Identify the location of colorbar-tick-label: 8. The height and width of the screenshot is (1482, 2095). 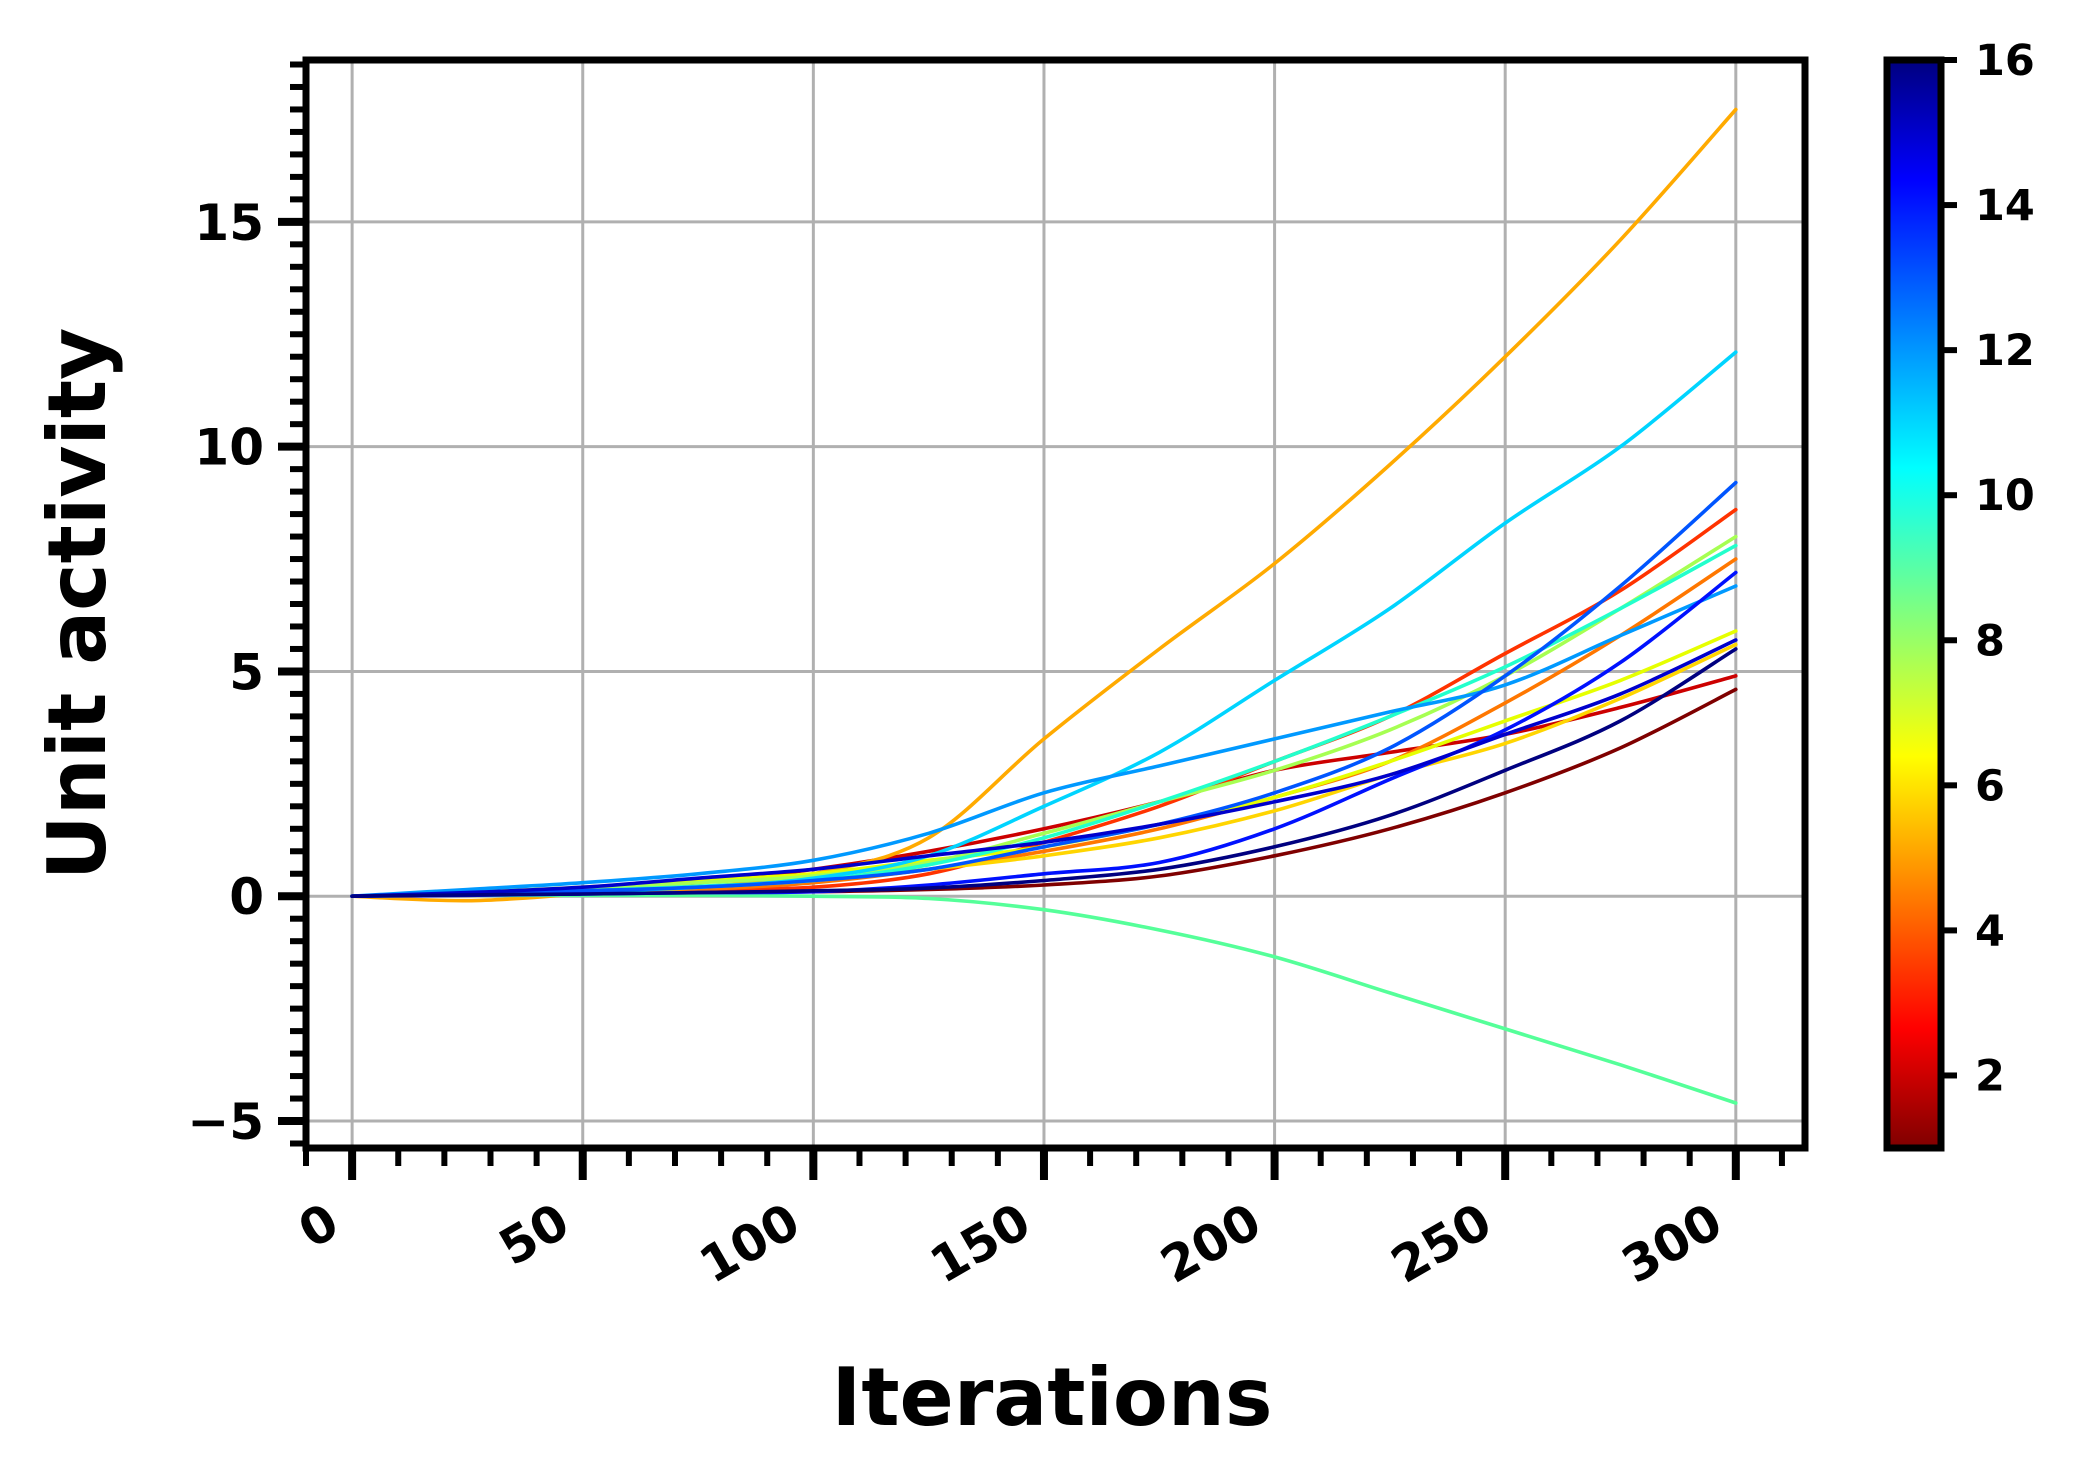
(1990, 641).